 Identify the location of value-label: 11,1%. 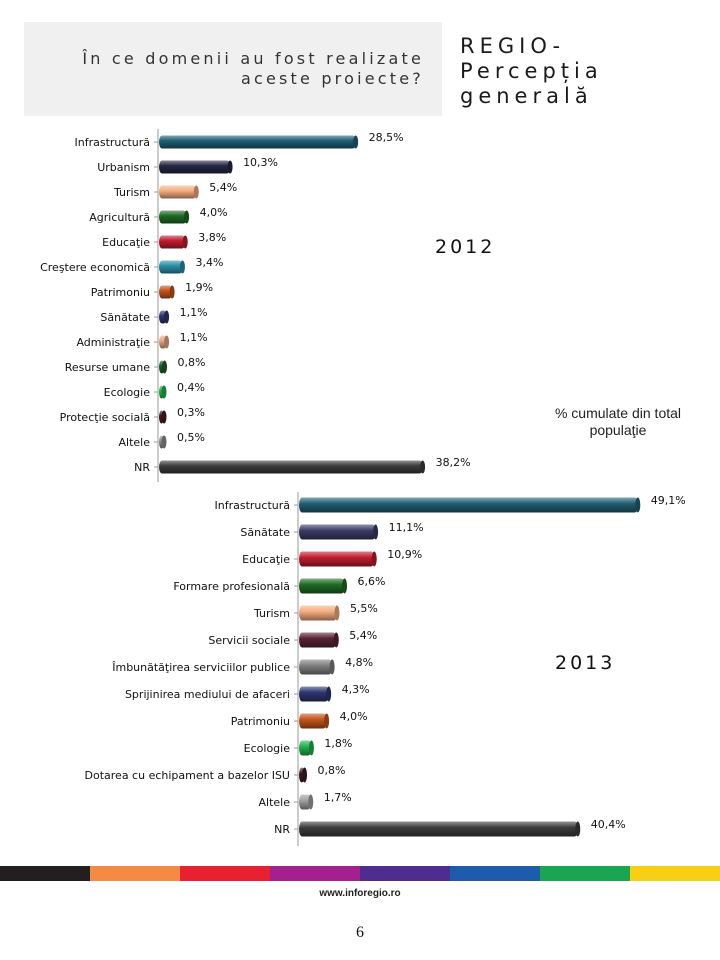
(406, 527).